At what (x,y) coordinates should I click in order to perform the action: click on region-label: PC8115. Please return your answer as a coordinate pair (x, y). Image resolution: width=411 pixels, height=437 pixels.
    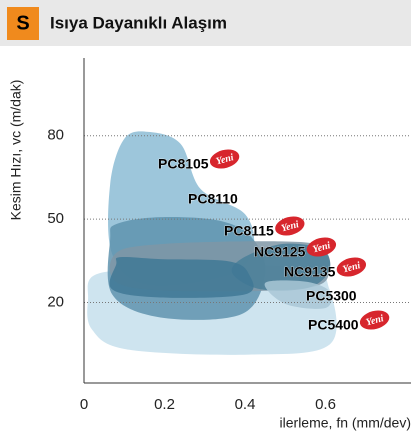
    Looking at the image, I should click on (249, 231).